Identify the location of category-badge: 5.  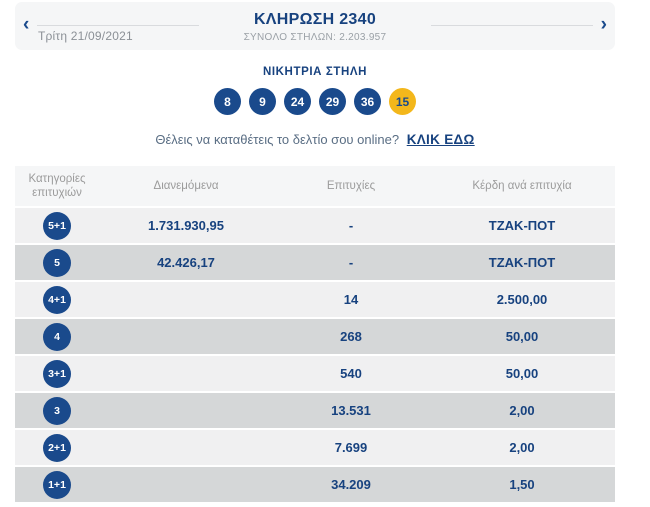
(57, 262).